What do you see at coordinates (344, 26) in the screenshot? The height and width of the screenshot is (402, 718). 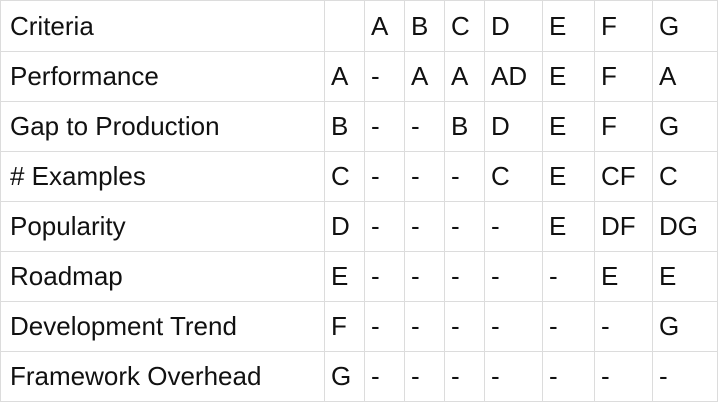 I see `header-code-cell` at bounding box center [344, 26].